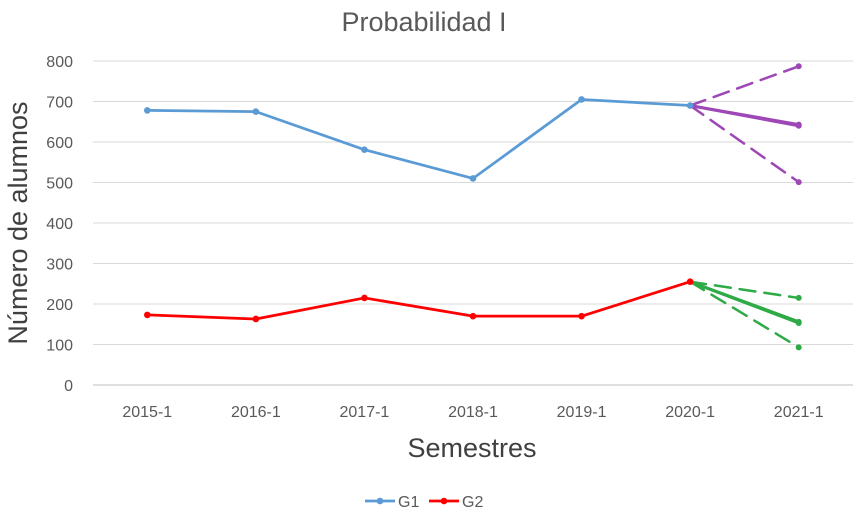 The width and height of the screenshot is (863, 516). What do you see at coordinates (424, 502) in the screenshot?
I see `legend: G1 G2` at bounding box center [424, 502].